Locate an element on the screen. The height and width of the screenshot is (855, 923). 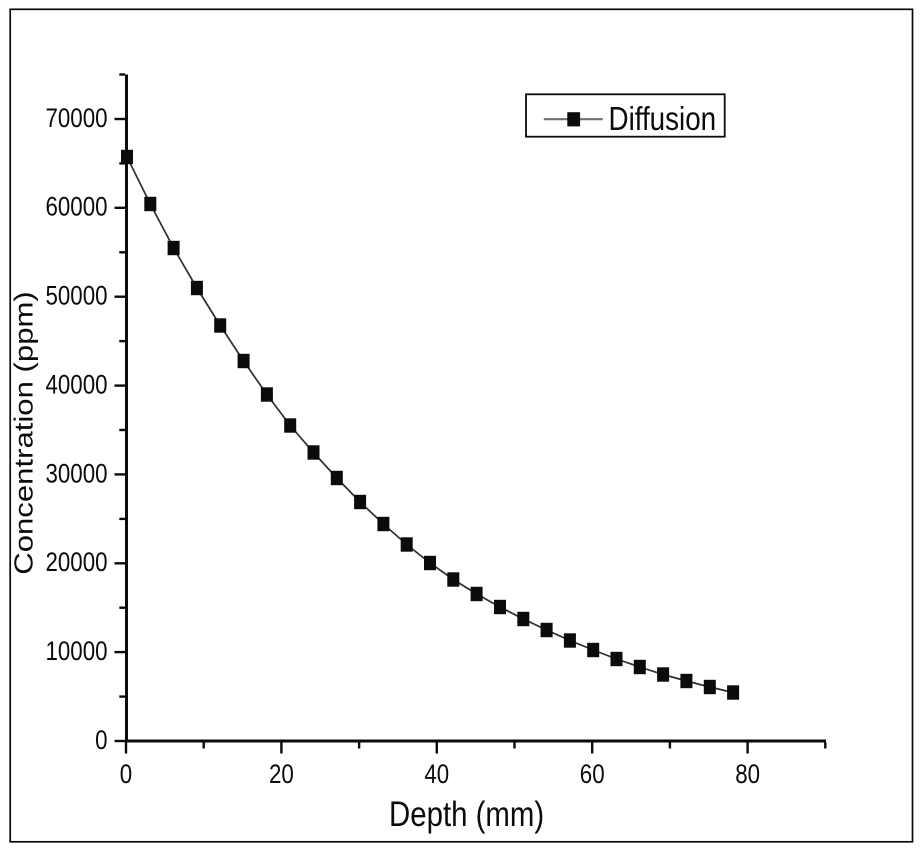
svg-text: Concentration (ppm) is located at coordinates (24, 433).